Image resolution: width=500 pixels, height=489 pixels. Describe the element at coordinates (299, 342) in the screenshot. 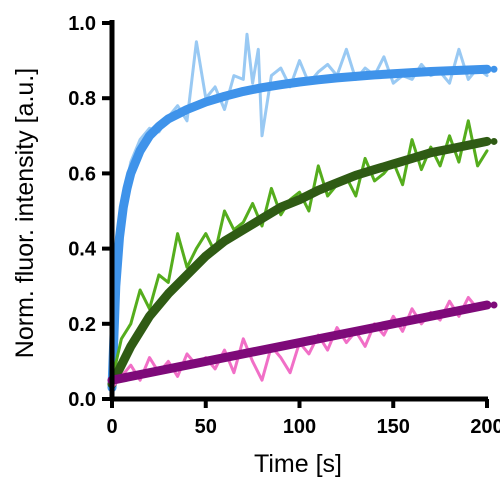

I see `series-5-fit-line` at that location.